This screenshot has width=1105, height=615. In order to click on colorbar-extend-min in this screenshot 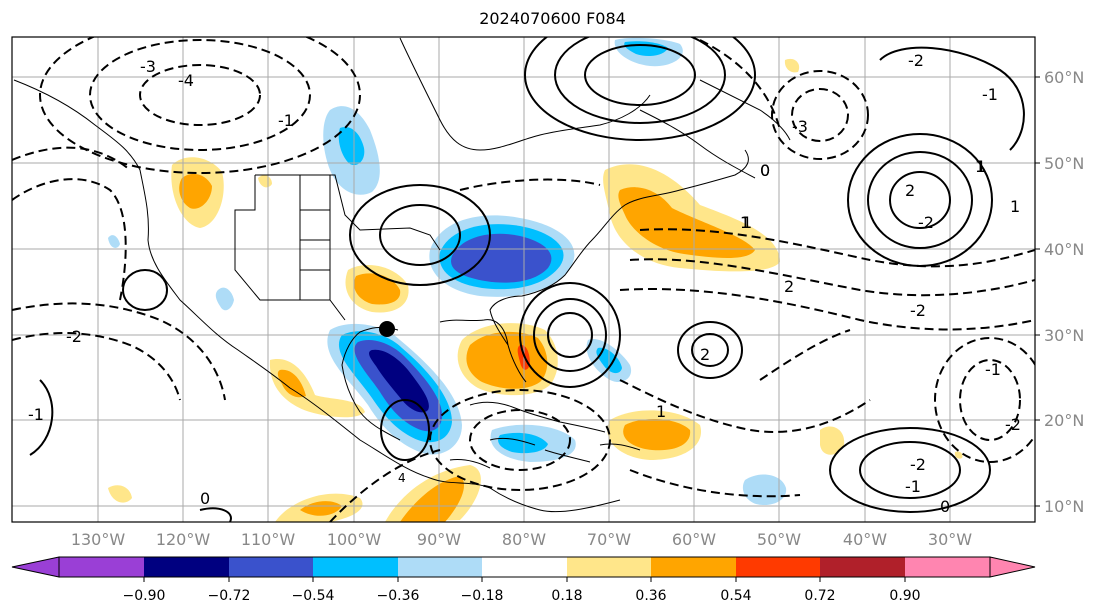, I will do `click(35, 567)`.